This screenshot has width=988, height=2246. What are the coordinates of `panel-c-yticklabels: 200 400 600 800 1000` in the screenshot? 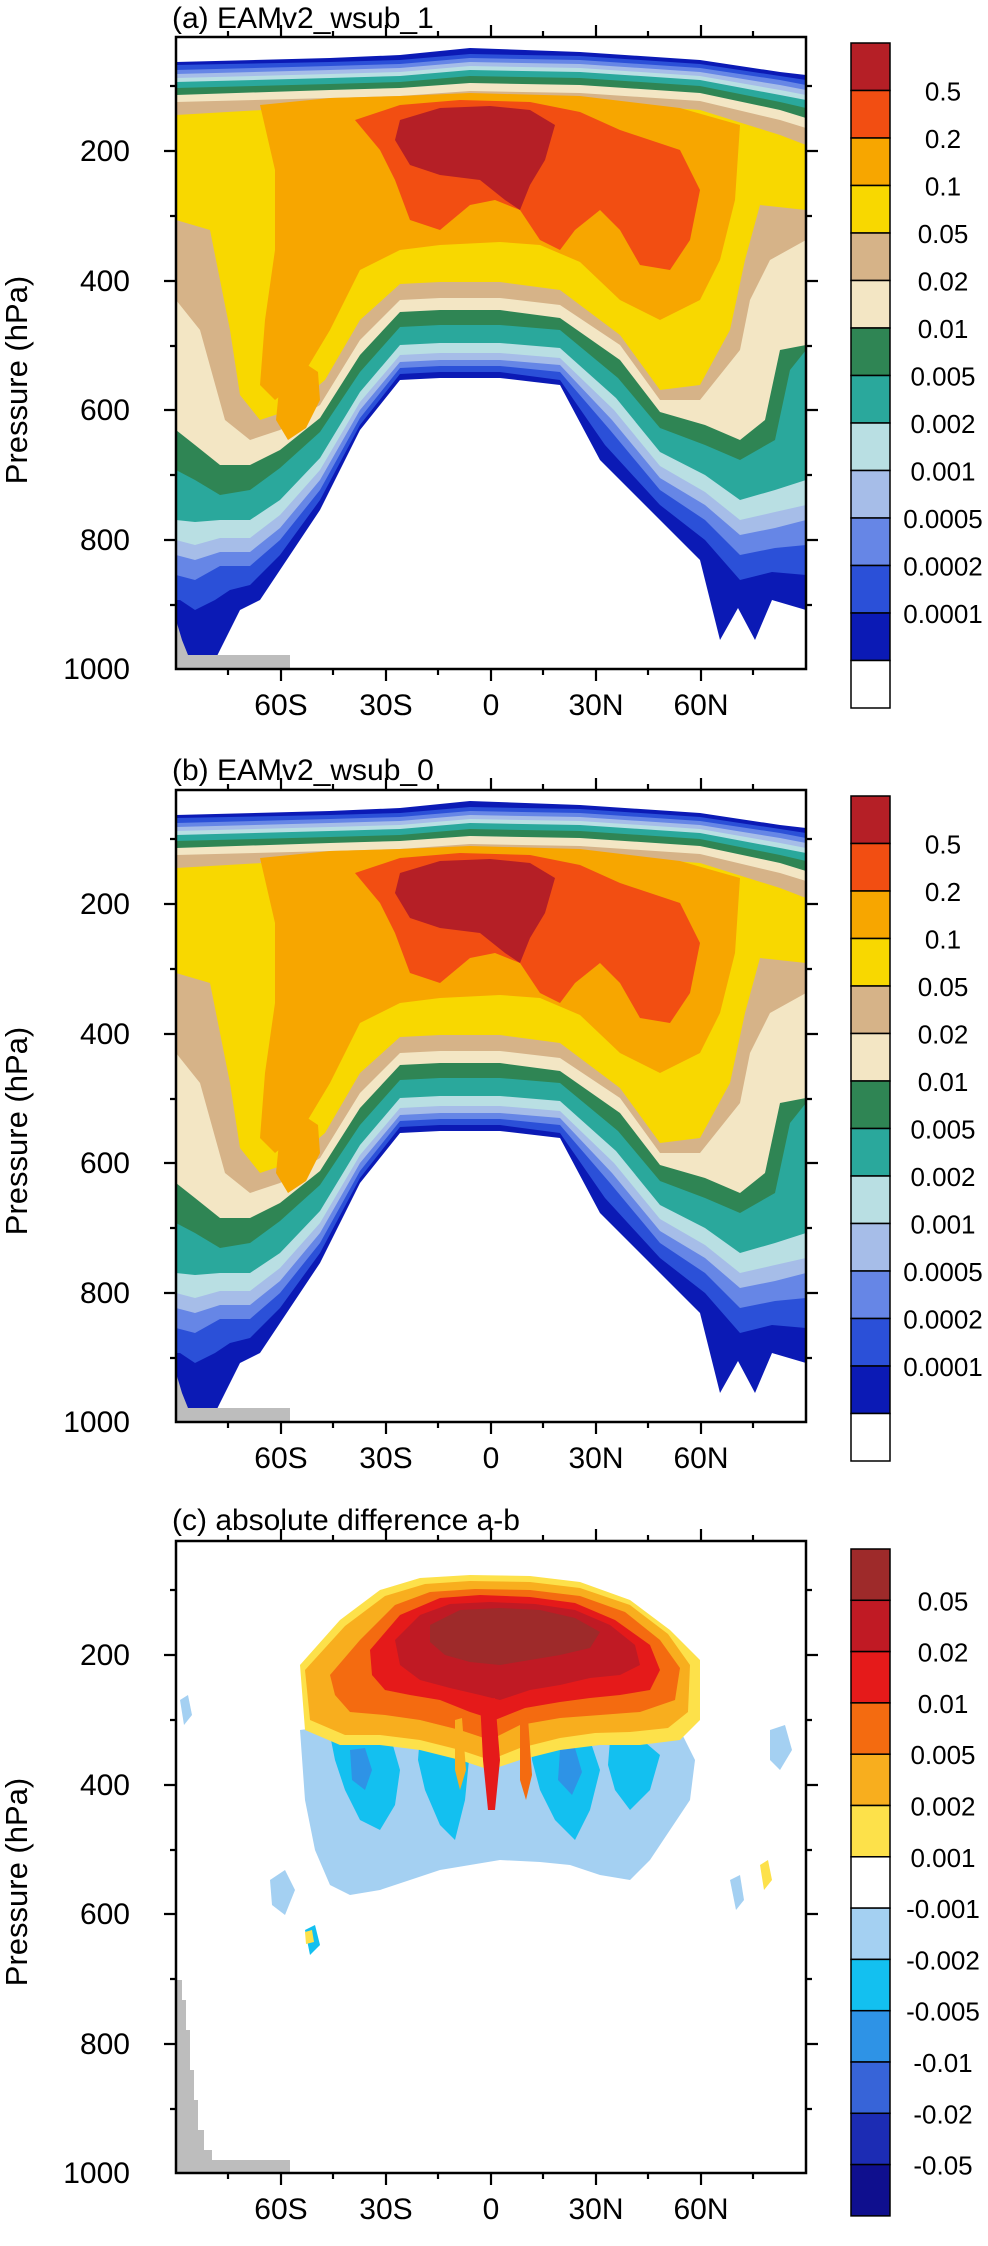 It's located at (96, 1914).